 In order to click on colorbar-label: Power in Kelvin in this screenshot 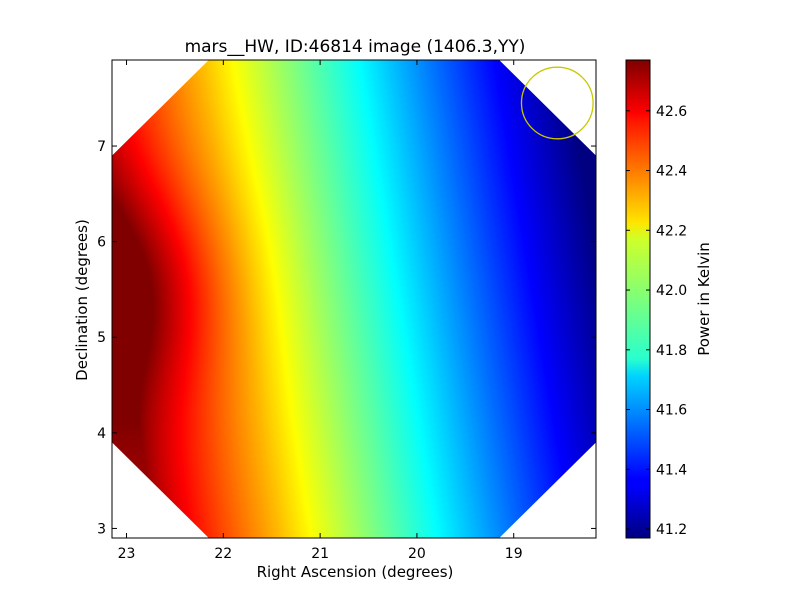, I will do `click(704, 299)`.